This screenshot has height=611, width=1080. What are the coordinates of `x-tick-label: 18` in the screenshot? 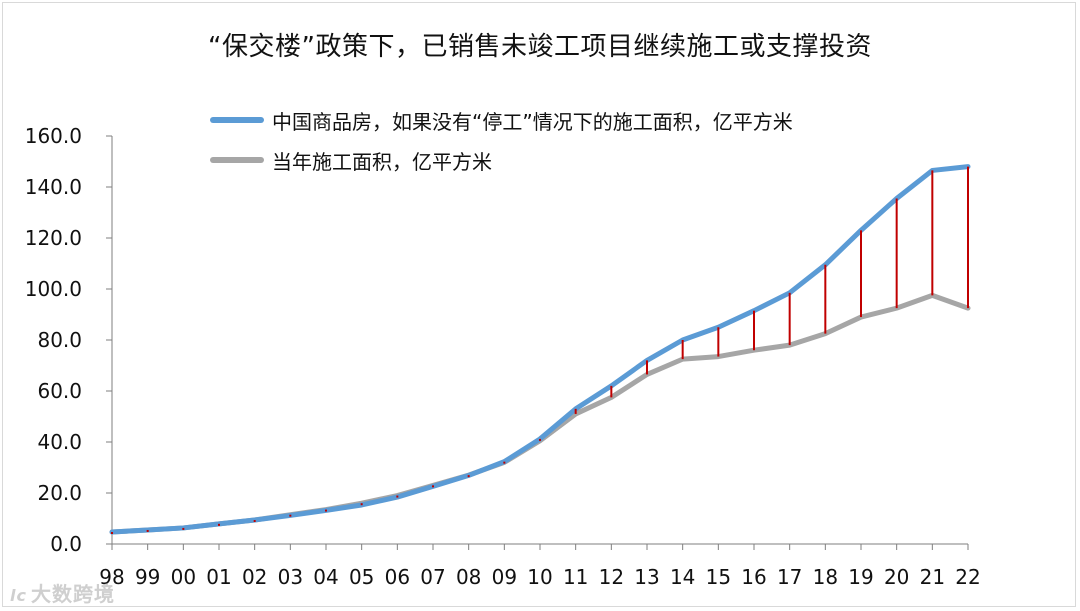 It's located at (825, 577).